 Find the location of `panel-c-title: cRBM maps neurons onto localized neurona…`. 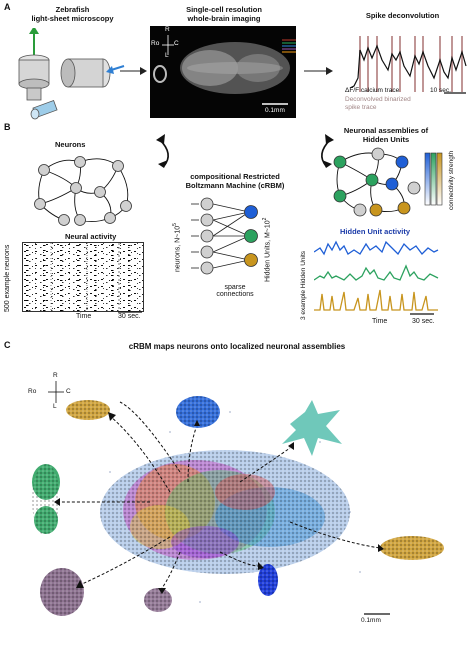

panel-c-title: cRBM maps neurons onto localized neurona… is located at coordinates (237, 346).